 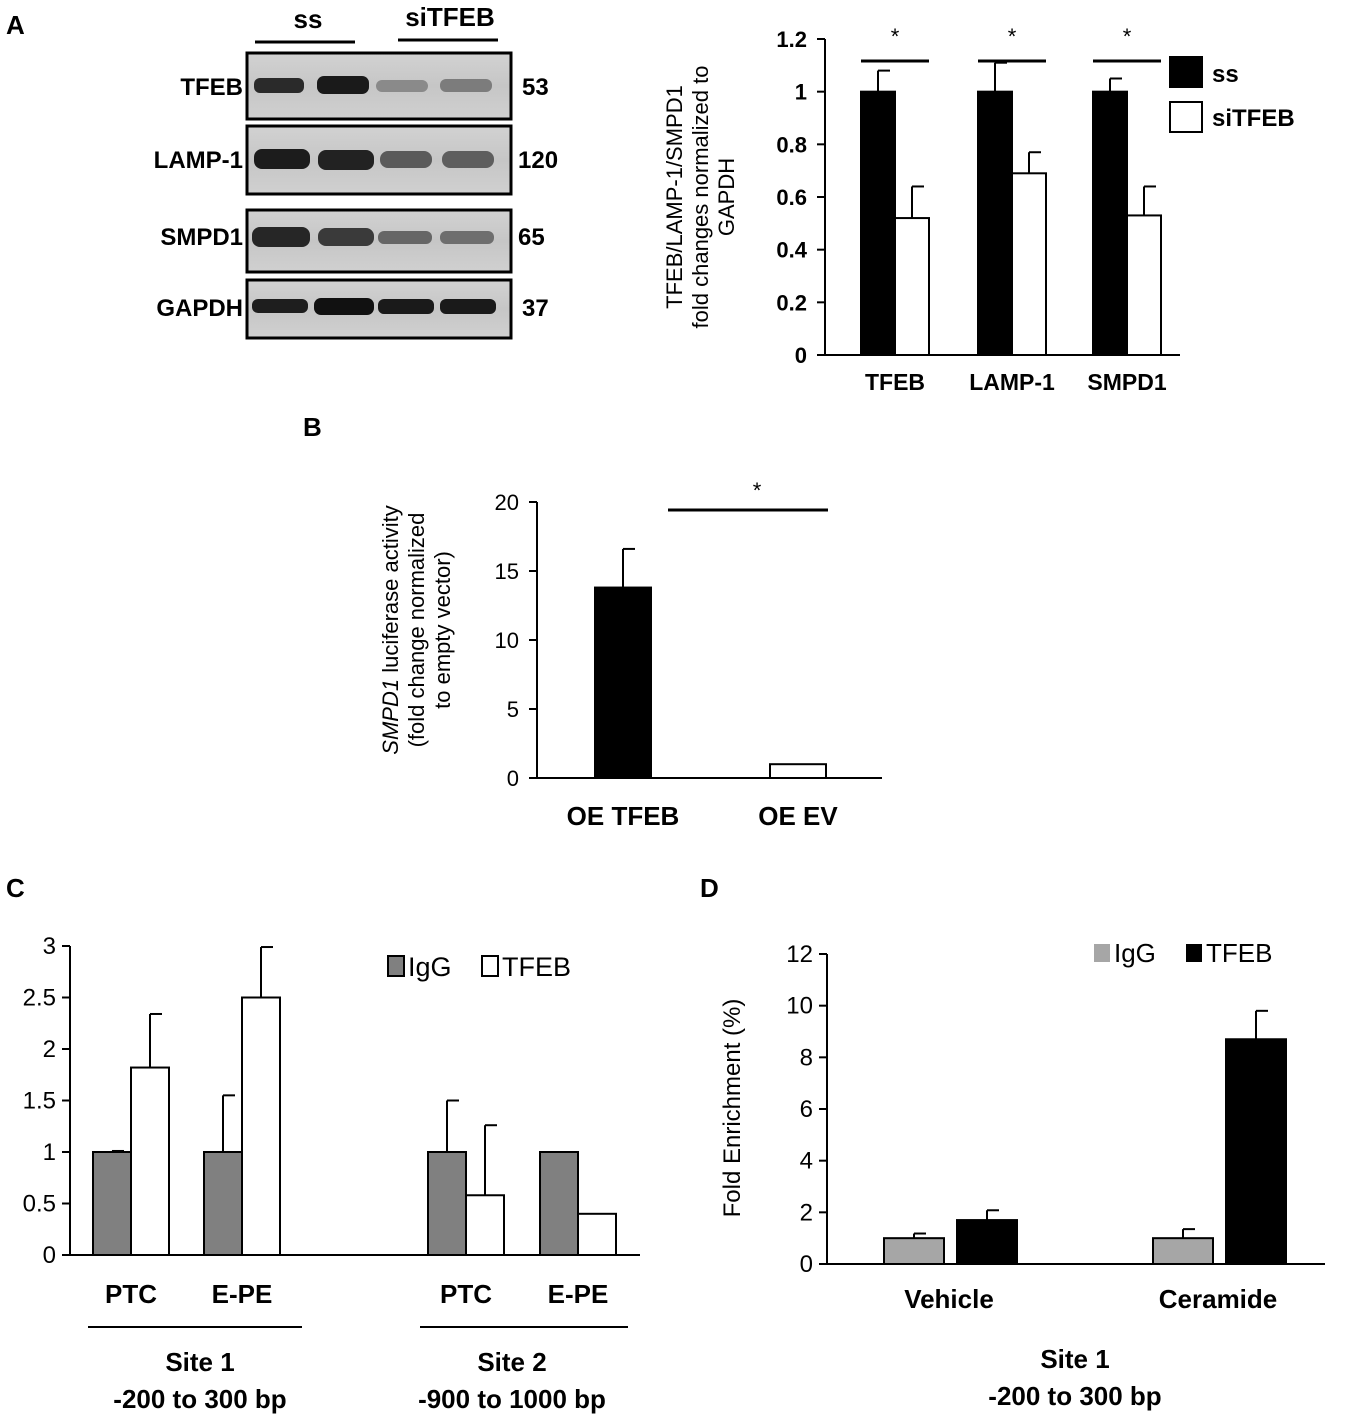 What do you see at coordinates (512, 1399) in the screenshot?
I see `group-label: -900 to 1000 bp` at bounding box center [512, 1399].